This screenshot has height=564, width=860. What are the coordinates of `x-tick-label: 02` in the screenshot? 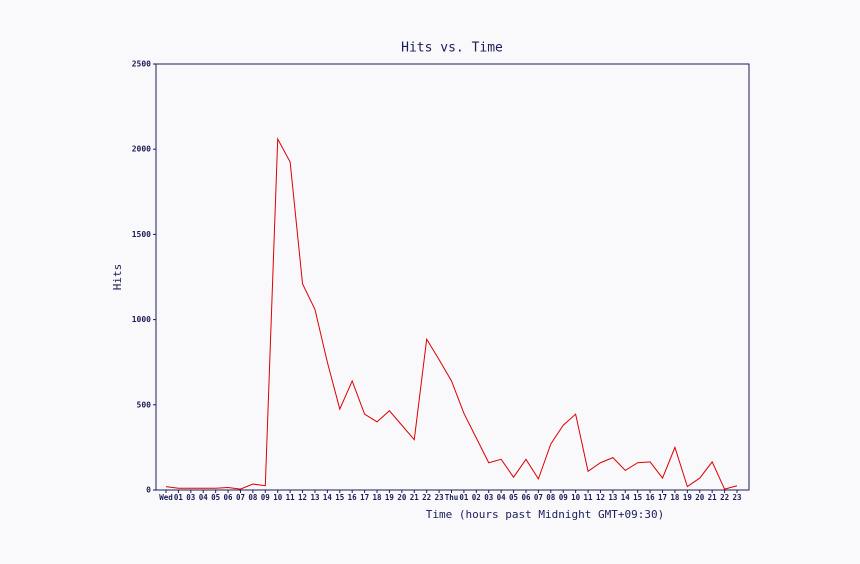 It's located at (476, 497).